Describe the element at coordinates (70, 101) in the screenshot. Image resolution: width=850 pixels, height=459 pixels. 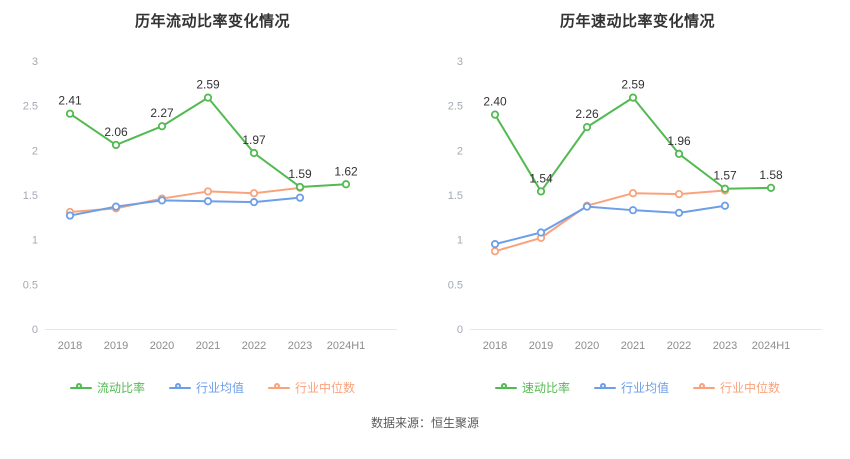
I see `svg-text: 2.41` at that location.